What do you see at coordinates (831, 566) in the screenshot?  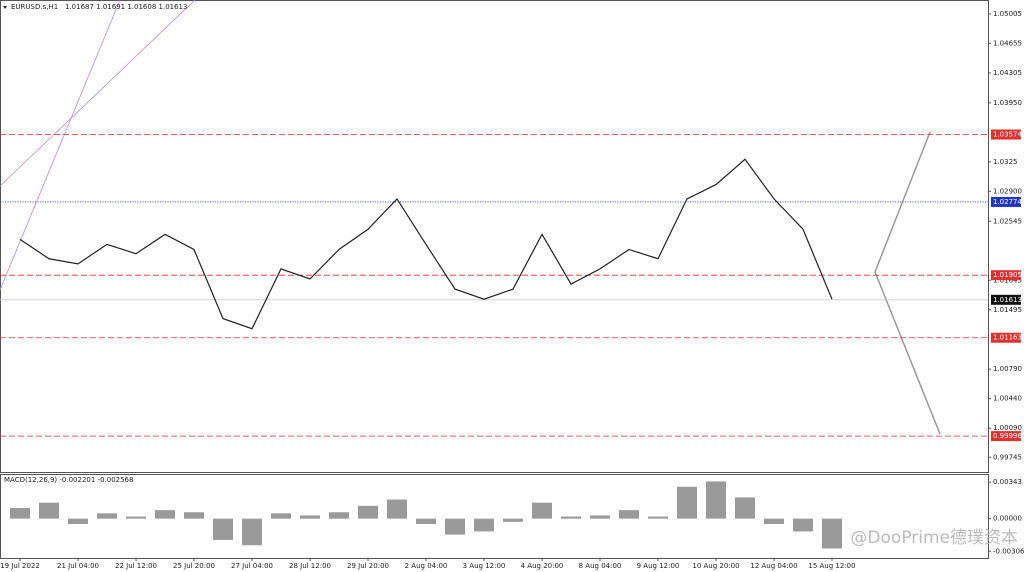 I see `x-tick-label: 15 Aug 12:00` at bounding box center [831, 566].